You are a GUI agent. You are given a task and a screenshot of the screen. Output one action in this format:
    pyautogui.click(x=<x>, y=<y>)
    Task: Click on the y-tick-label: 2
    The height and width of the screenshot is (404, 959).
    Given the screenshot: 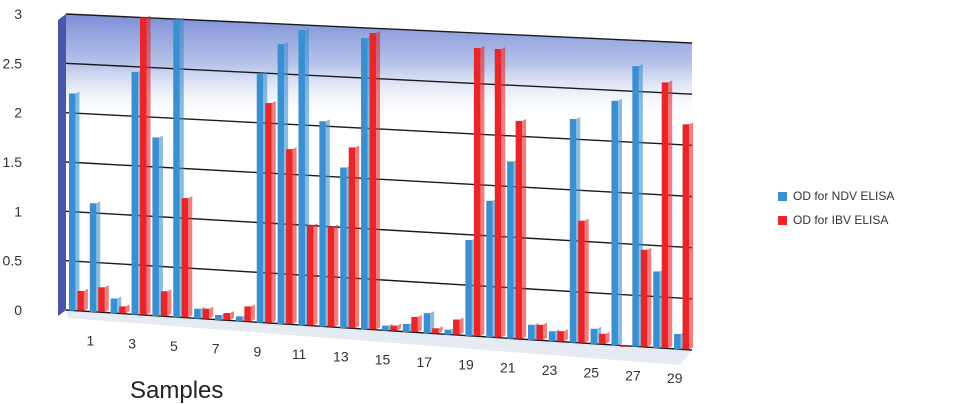 What is the action you would take?
    pyautogui.click(x=18, y=113)
    